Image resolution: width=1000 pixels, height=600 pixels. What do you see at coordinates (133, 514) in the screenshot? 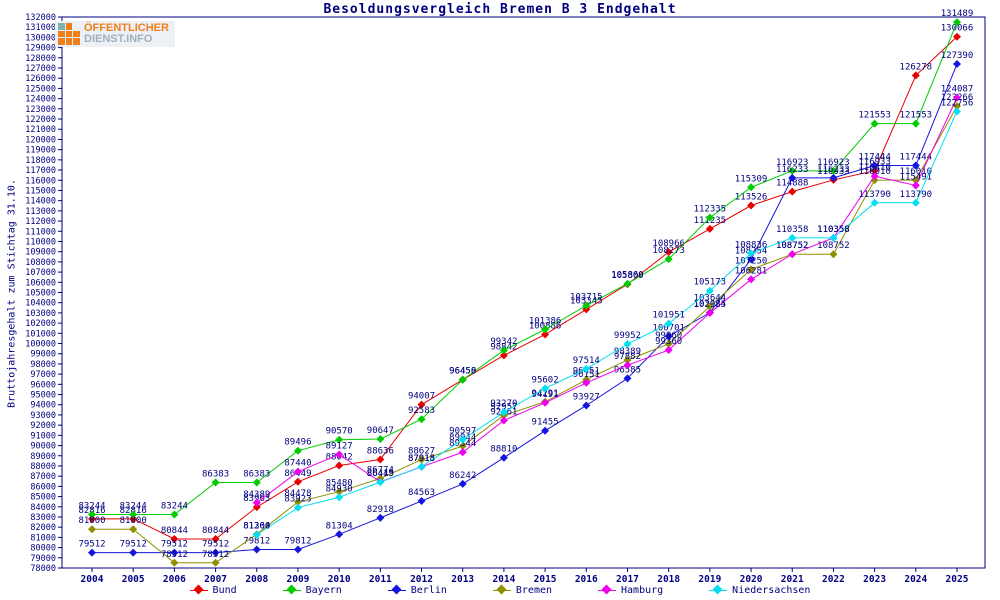
I see `data-point-bayern-2005` at bounding box center [133, 514].